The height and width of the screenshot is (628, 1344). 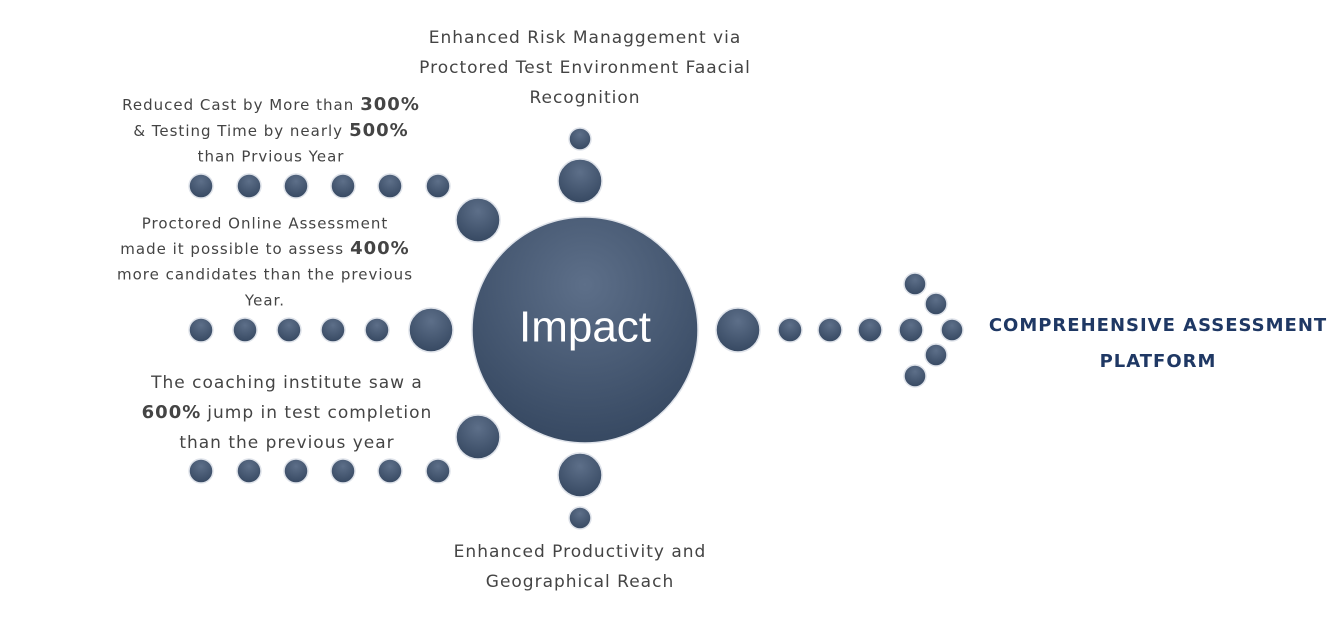 I want to click on text-line: 600% jump in test completion, so click(x=287, y=412).